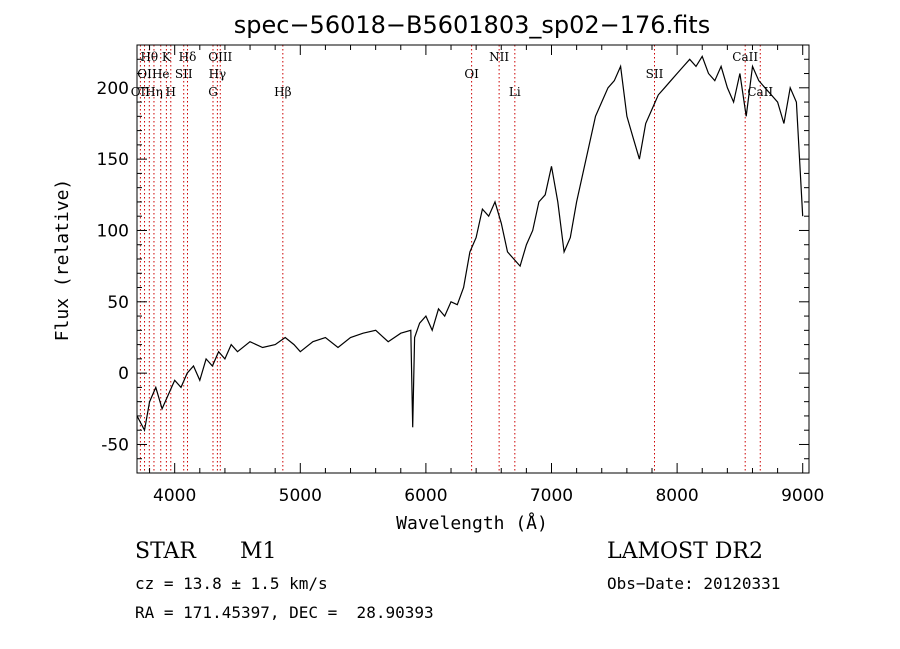 This screenshot has width=900, height=649. I want to click on spectral-line-label: Hη, so click(154, 92).